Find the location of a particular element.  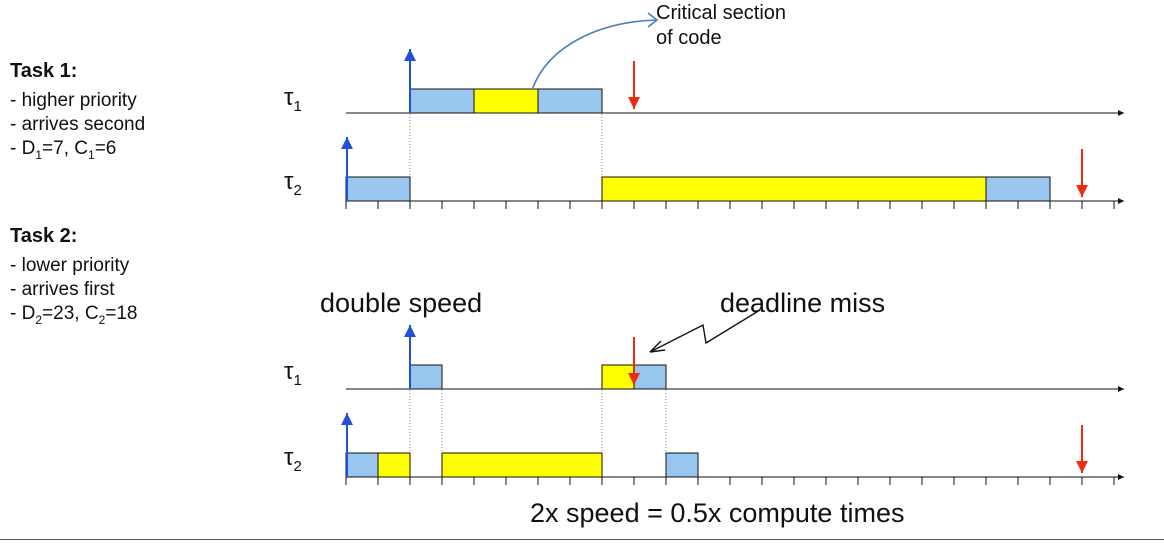

task1-params-prefix: - is located at coordinates (16, 148).